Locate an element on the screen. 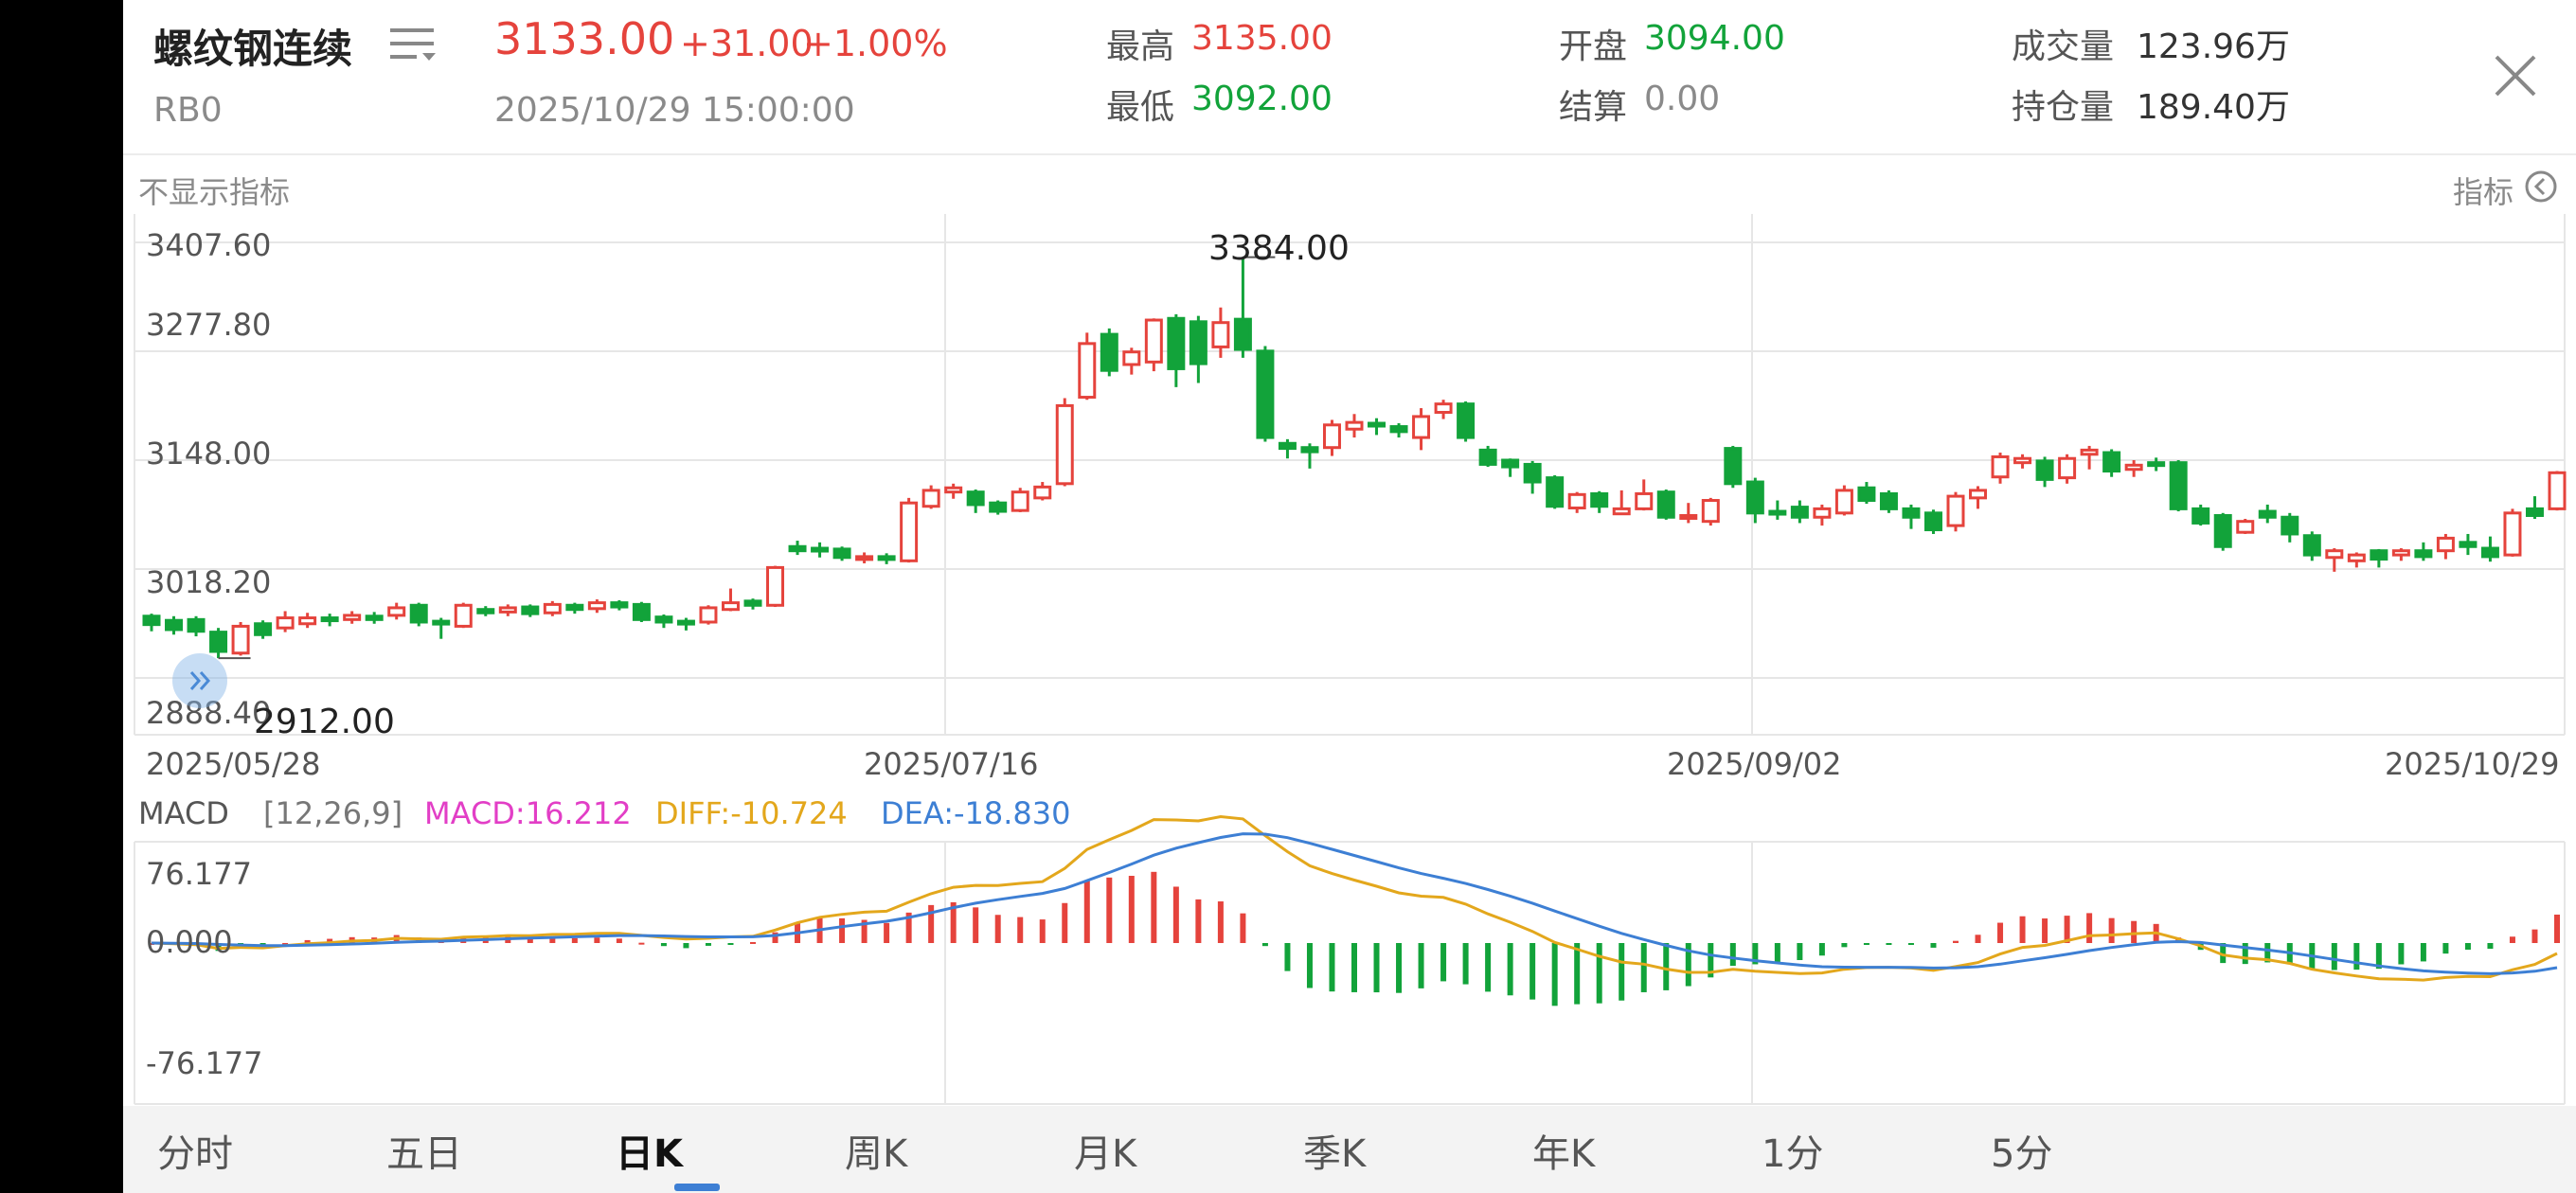 The image size is (2576, 1193). macd-label: MACD is located at coordinates (183, 813).